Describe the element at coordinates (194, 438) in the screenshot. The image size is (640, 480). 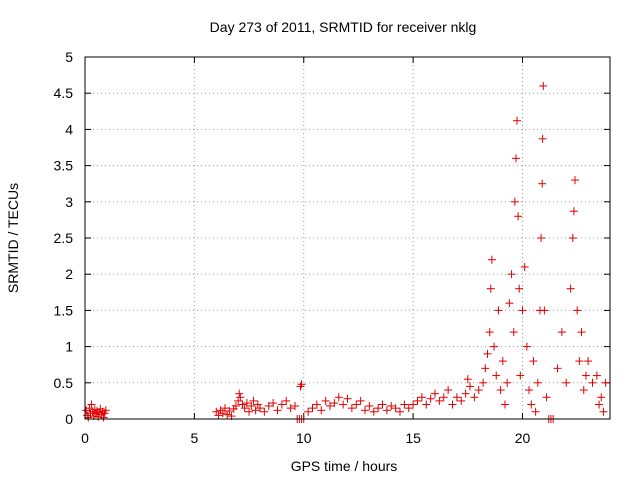
I see `x-tick-label: 5` at that location.